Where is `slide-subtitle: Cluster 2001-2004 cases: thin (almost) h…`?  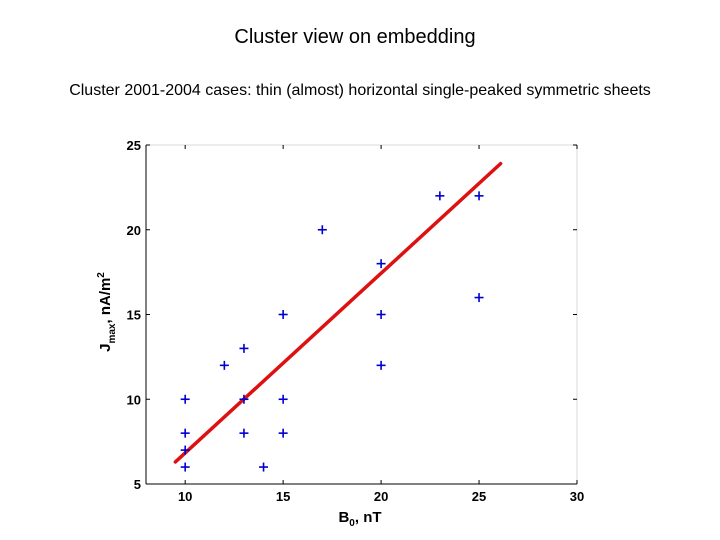
slide-subtitle: Cluster 2001-2004 cases: thin (almost) h… is located at coordinates (360, 90).